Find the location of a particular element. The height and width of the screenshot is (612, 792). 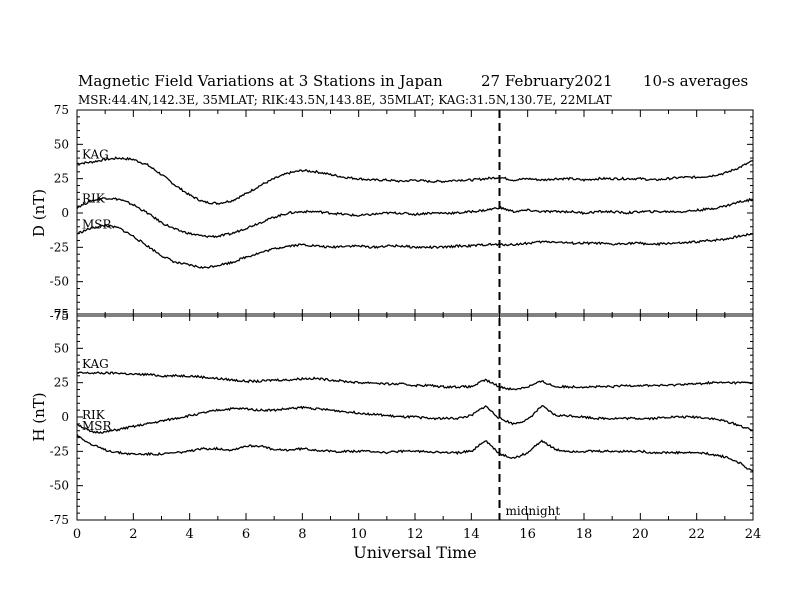

x-tick-label: 20 is located at coordinates (640, 534).